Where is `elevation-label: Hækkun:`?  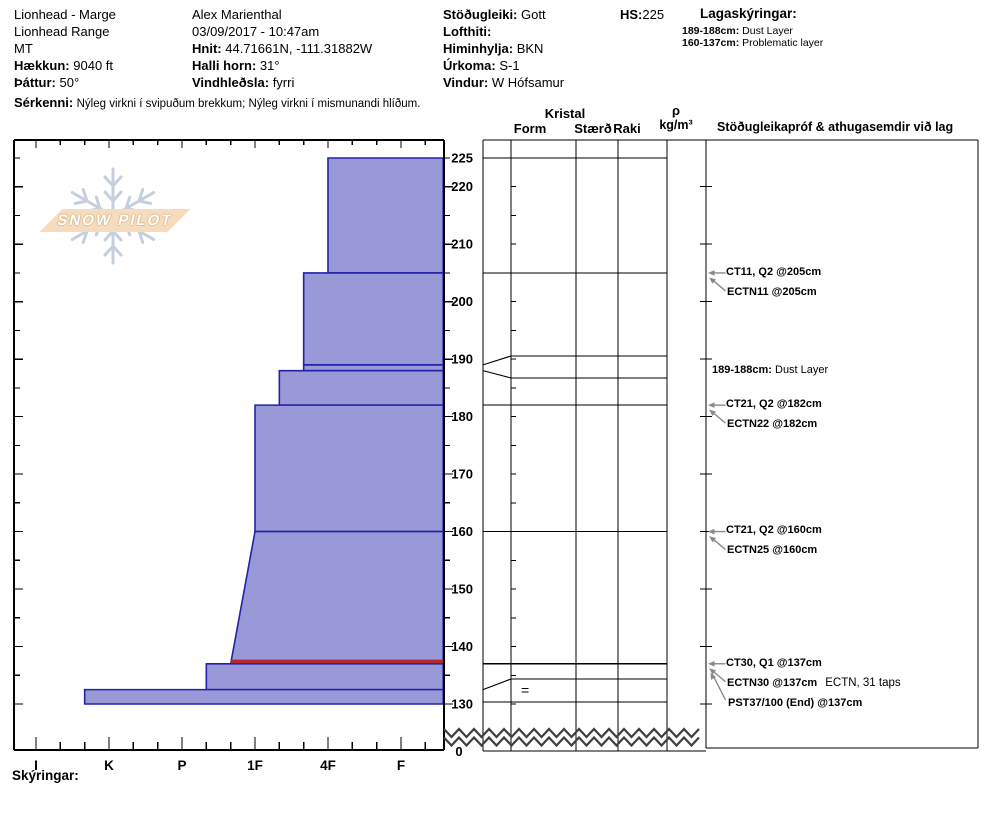
elevation-label: Hækkun: is located at coordinates (42, 65).